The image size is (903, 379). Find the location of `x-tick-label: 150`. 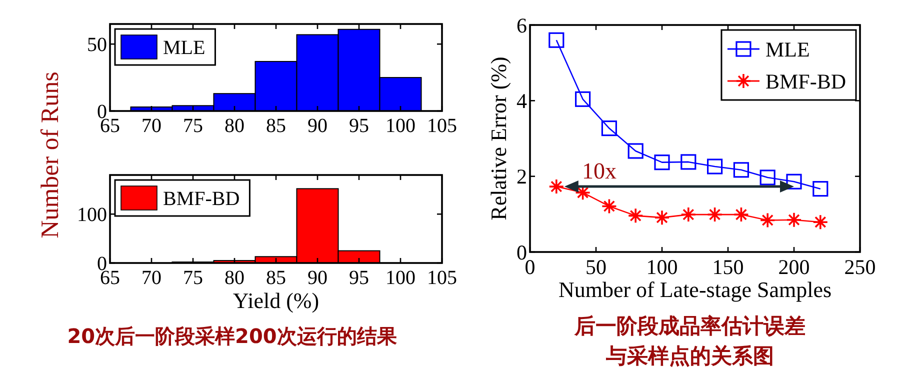

x-tick-label: 150 is located at coordinates (728, 267).